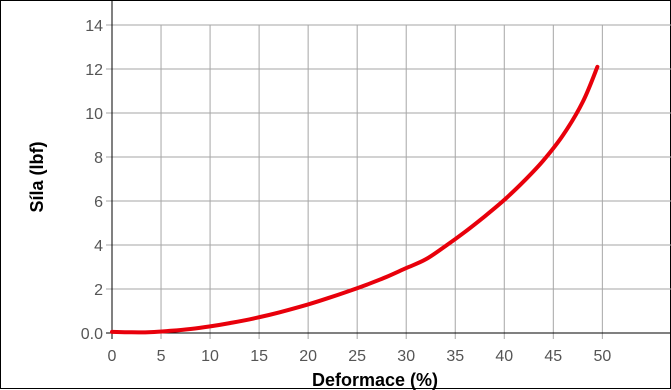 The height and width of the screenshot is (390, 671). What do you see at coordinates (455, 356) in the screenshot?
I see `x-tick-label: 35` at bounding box center [455, 356].